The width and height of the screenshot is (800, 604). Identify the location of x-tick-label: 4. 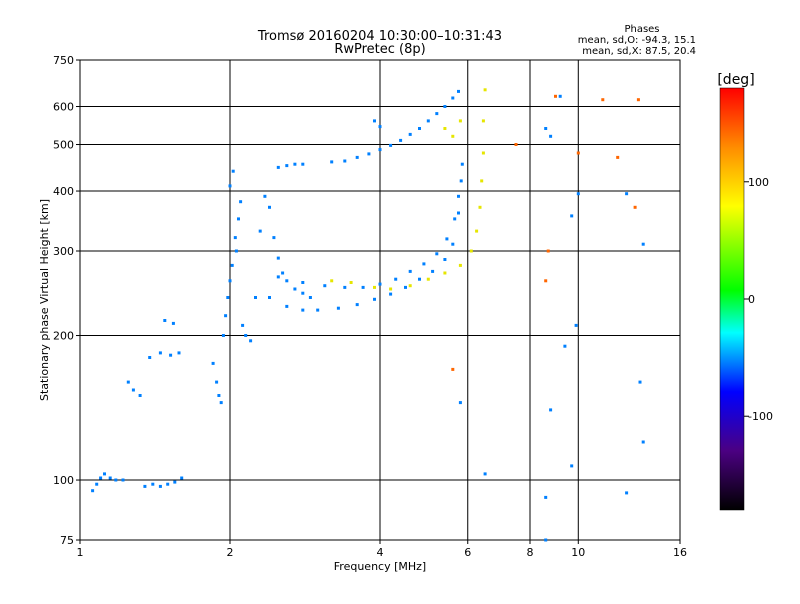
(380, 552).